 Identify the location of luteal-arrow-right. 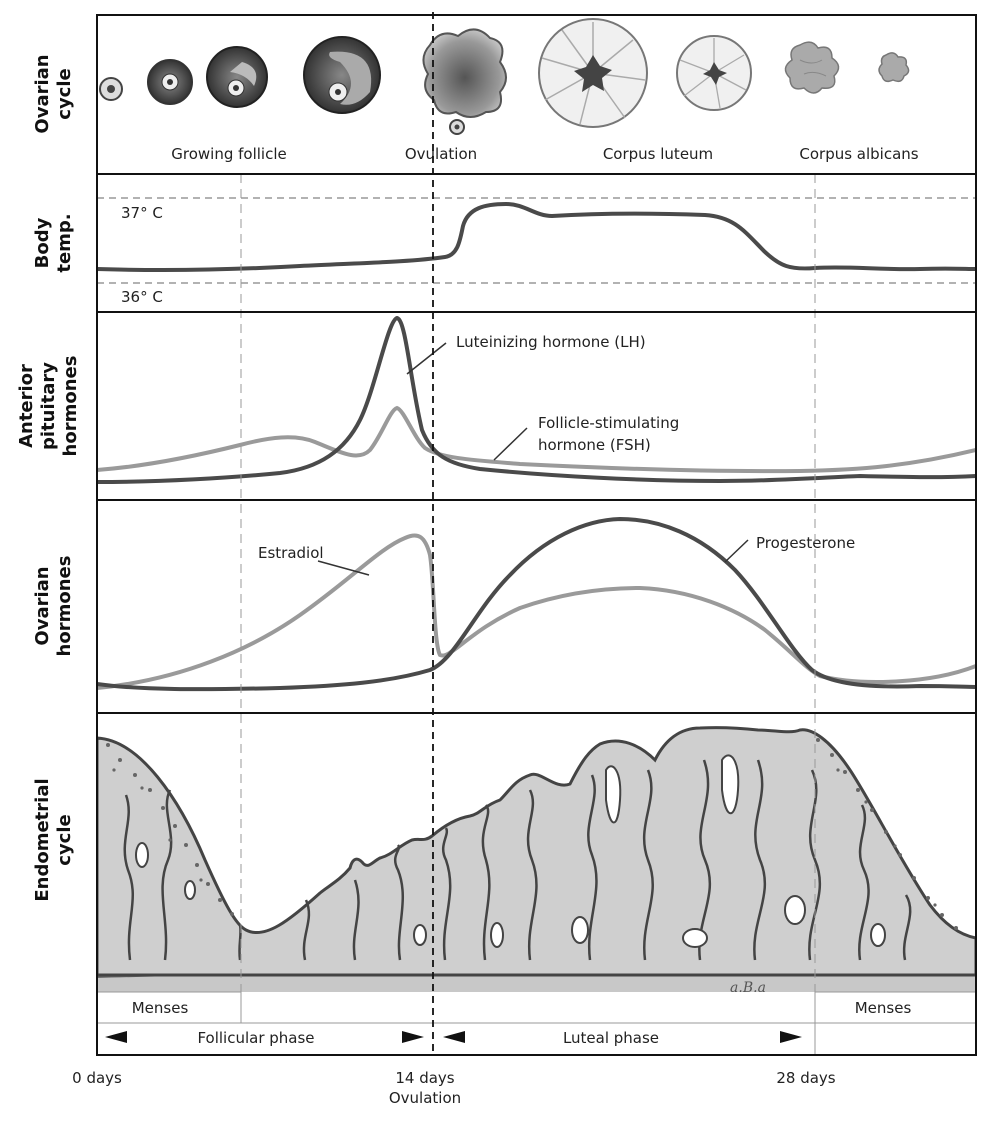
(791, 1037).